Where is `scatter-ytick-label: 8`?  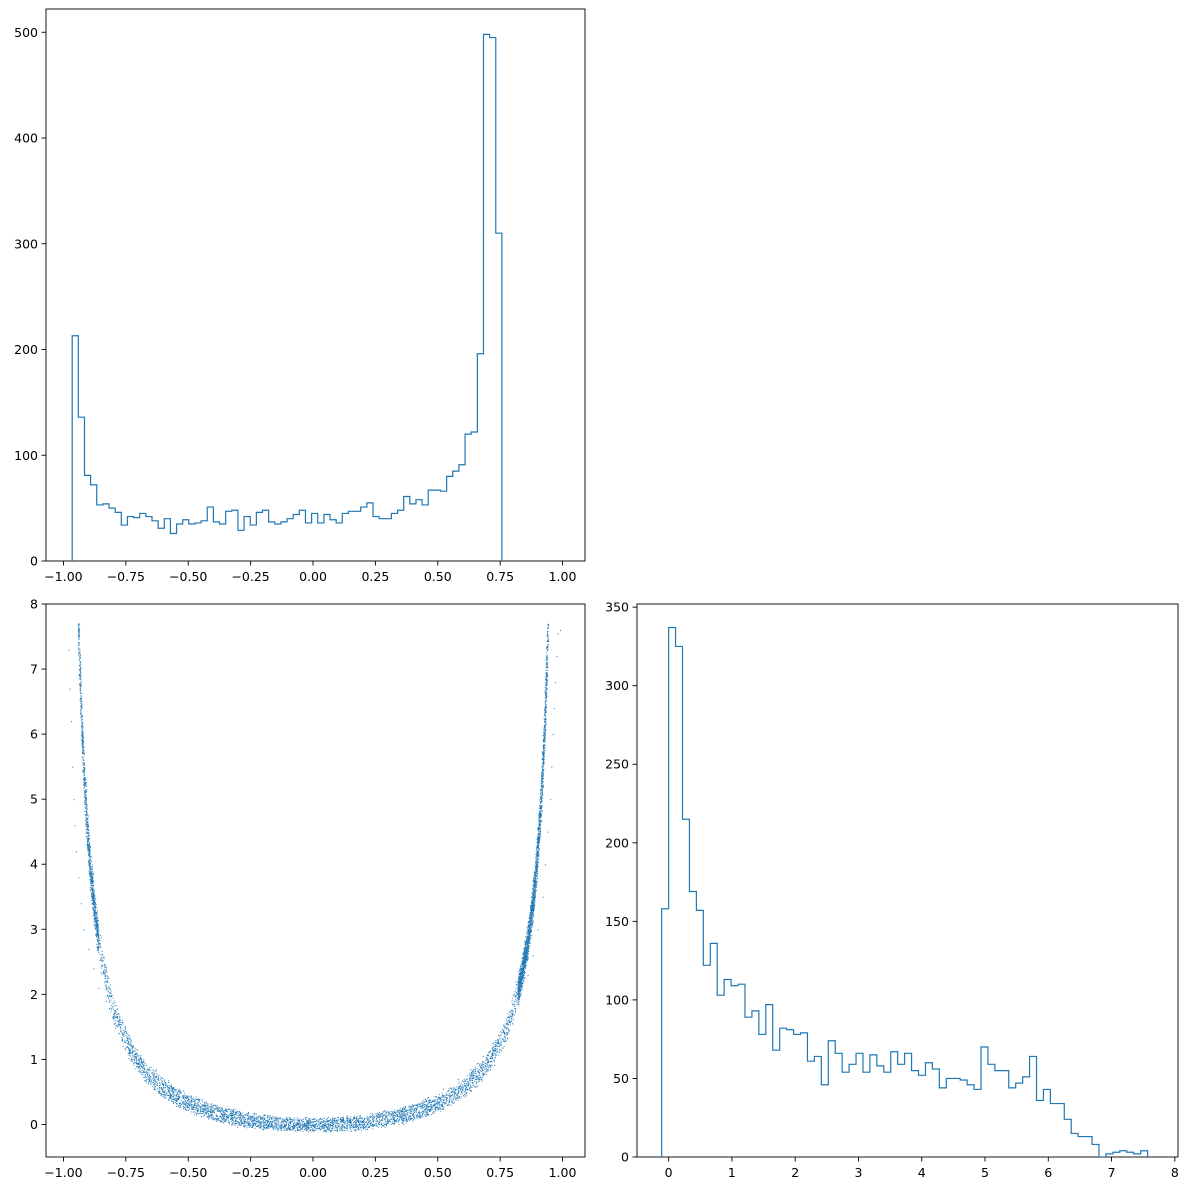 scatter-ytick-label: 8 is located at coordinates (34, 604).